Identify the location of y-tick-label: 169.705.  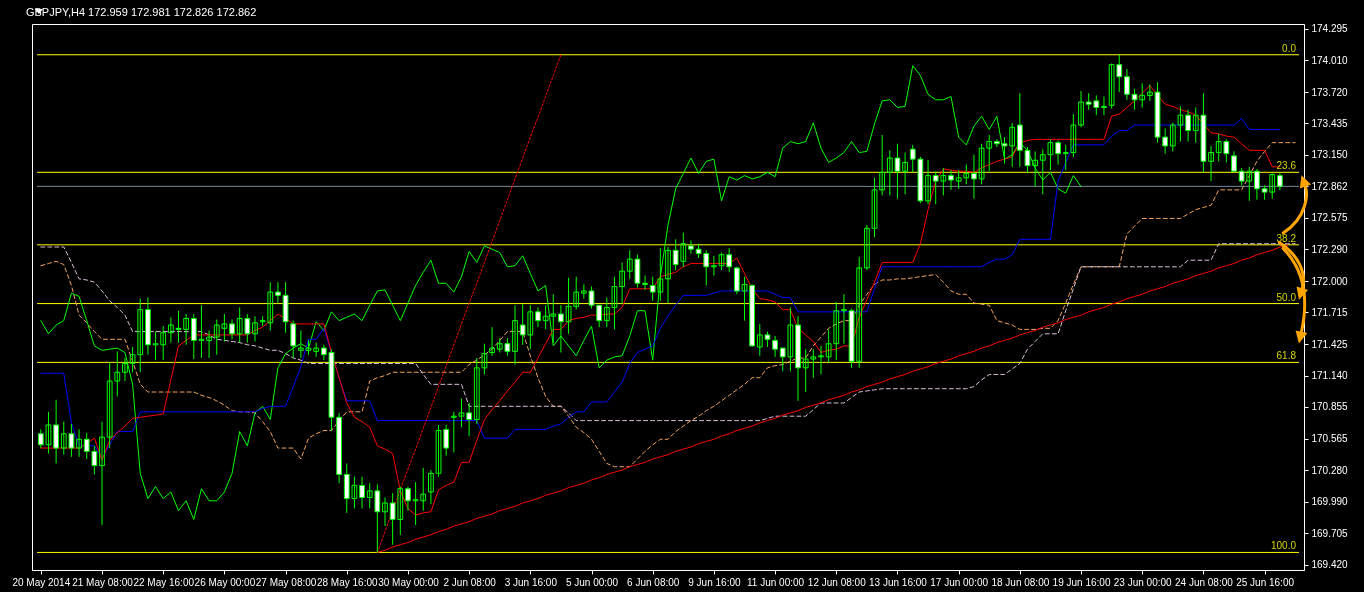
(1330, 533).